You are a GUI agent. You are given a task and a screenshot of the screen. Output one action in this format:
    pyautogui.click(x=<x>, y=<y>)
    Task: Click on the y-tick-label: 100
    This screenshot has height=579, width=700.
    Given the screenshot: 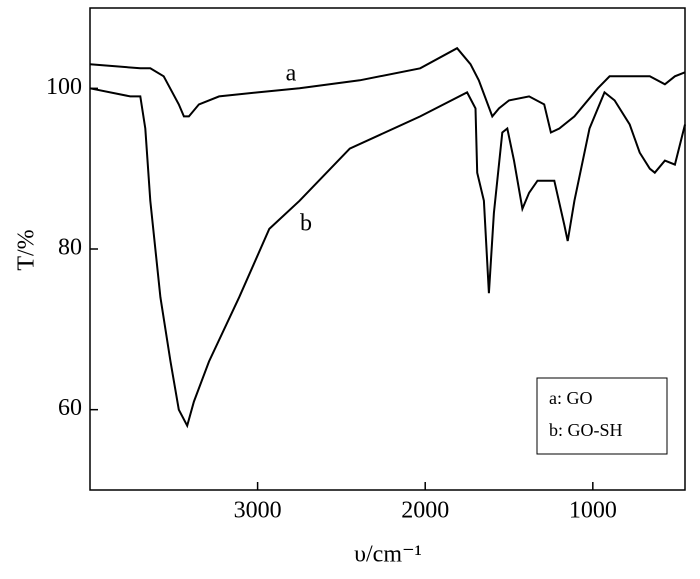 What is the action you would take?
    pyautogui.click(x=64, y=87)
    